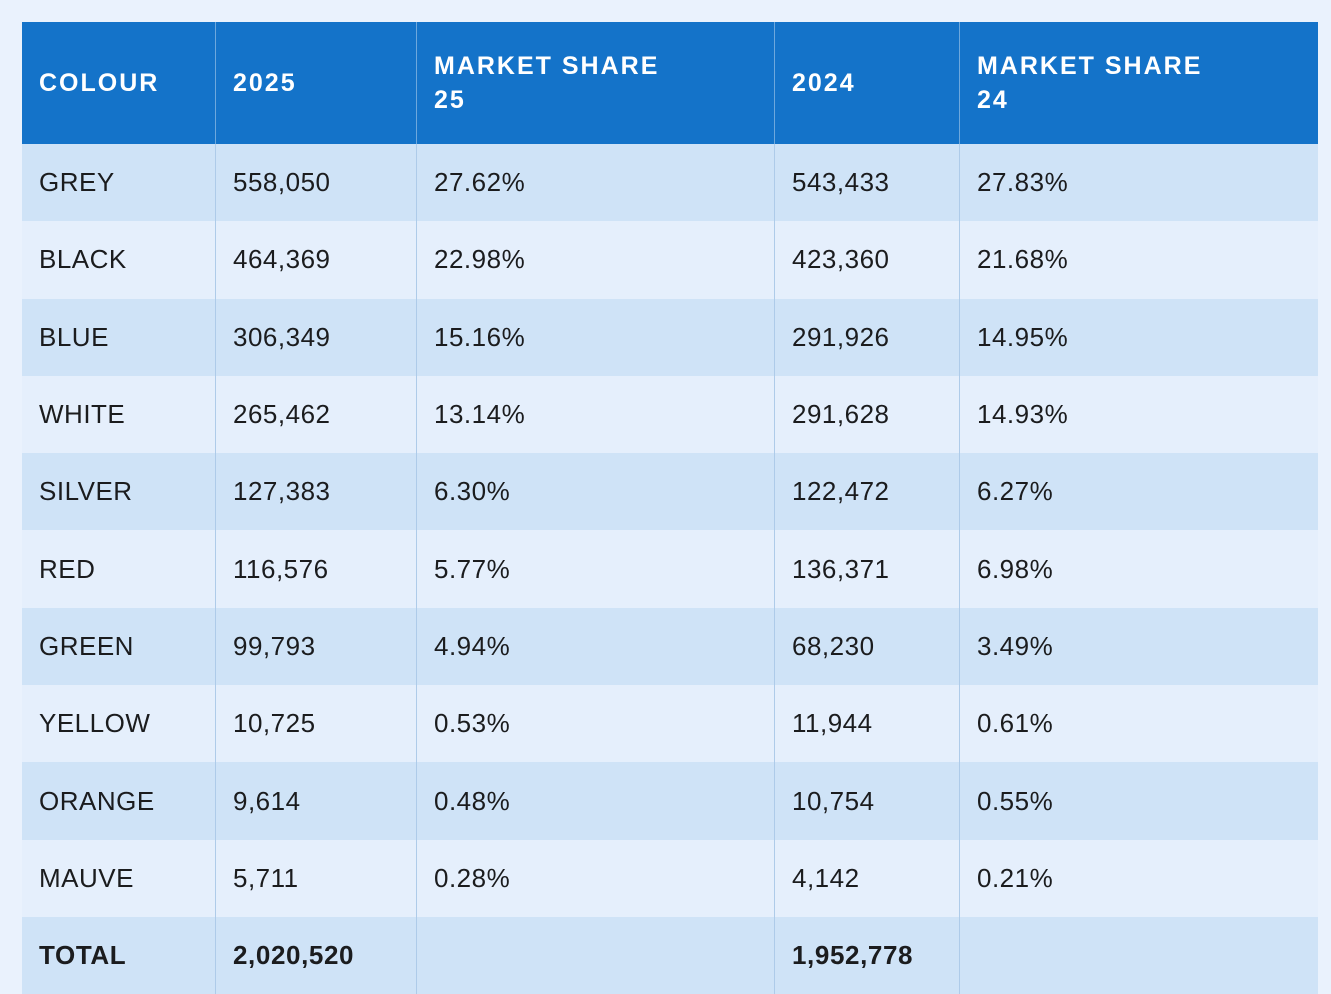 This screenshot has width=1331, height=994. I want to click on share-2024-cell: 27.83%, so click(1138, 183).